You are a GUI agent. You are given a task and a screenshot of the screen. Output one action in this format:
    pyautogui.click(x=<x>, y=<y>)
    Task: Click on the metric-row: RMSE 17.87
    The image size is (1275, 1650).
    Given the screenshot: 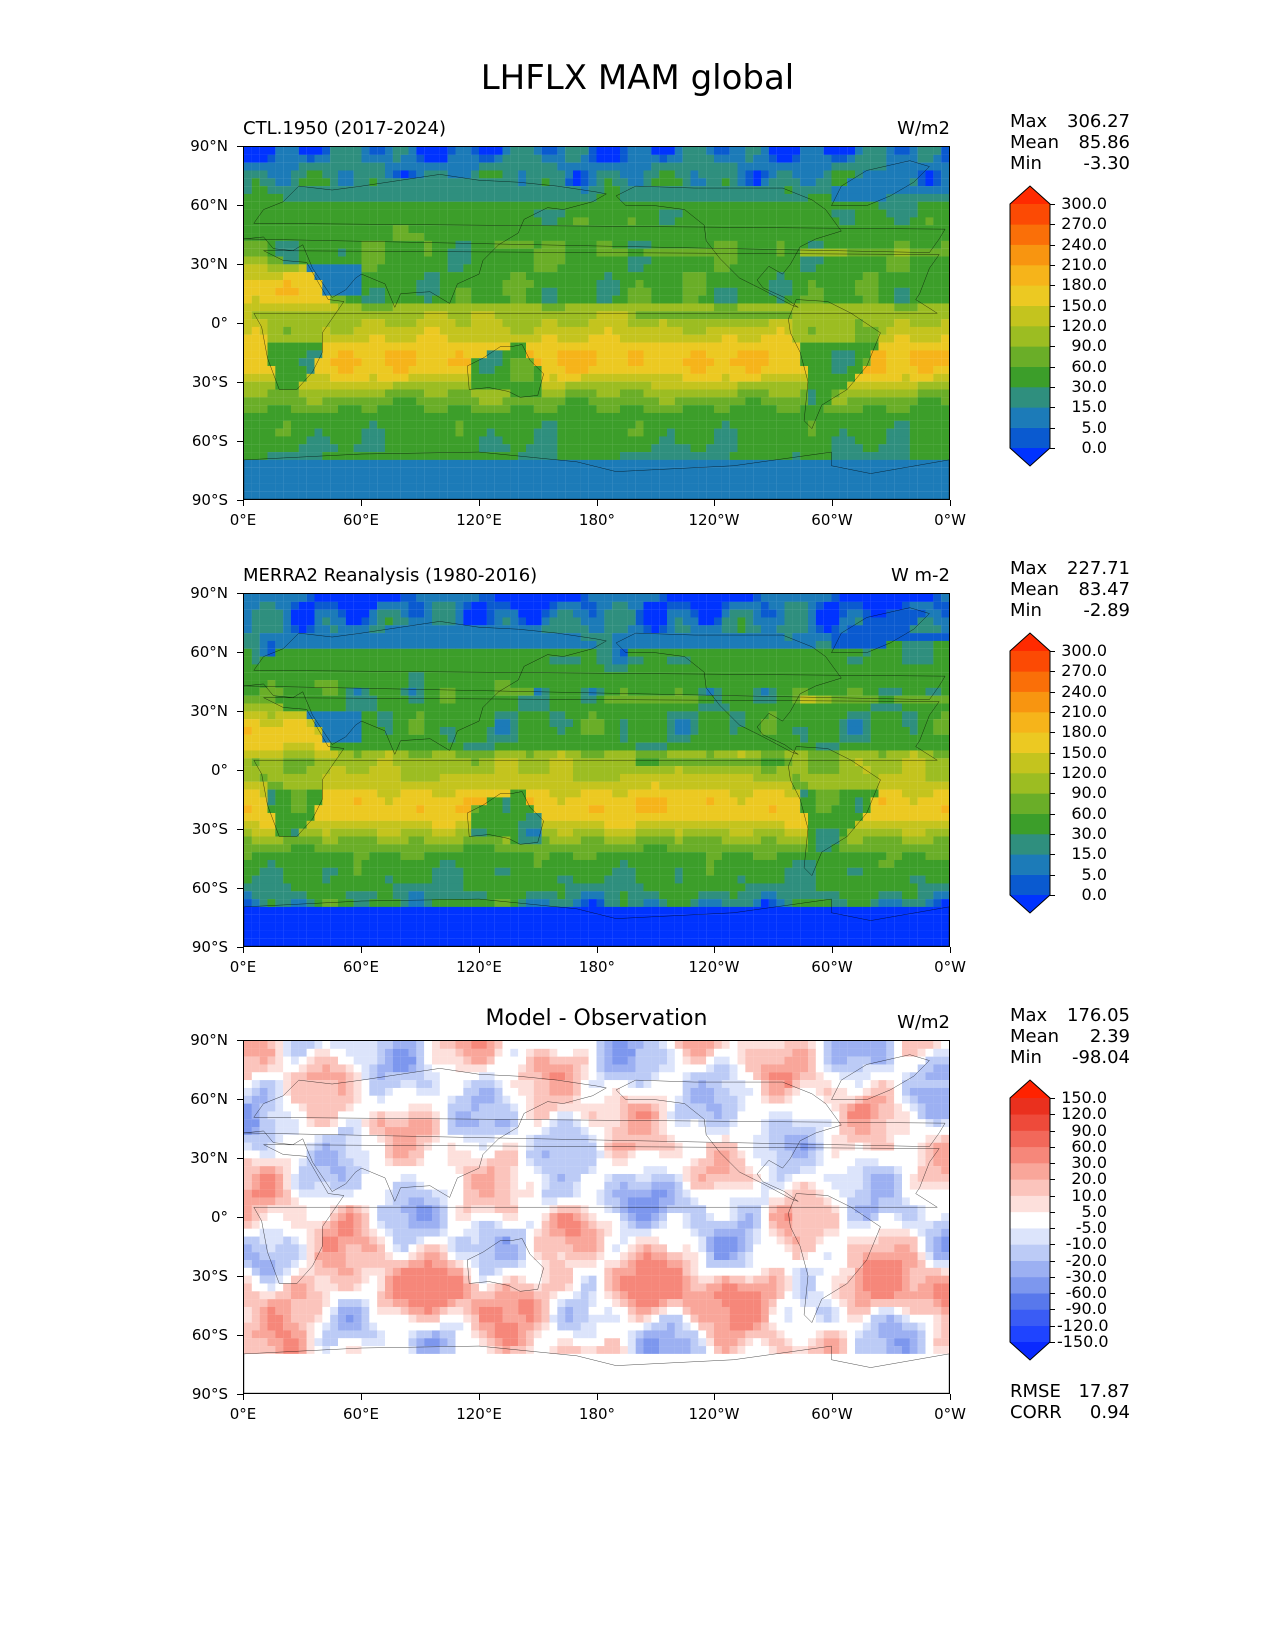 What is the action you would take?
    pyautogui.click(x=1070, y=1392)
    